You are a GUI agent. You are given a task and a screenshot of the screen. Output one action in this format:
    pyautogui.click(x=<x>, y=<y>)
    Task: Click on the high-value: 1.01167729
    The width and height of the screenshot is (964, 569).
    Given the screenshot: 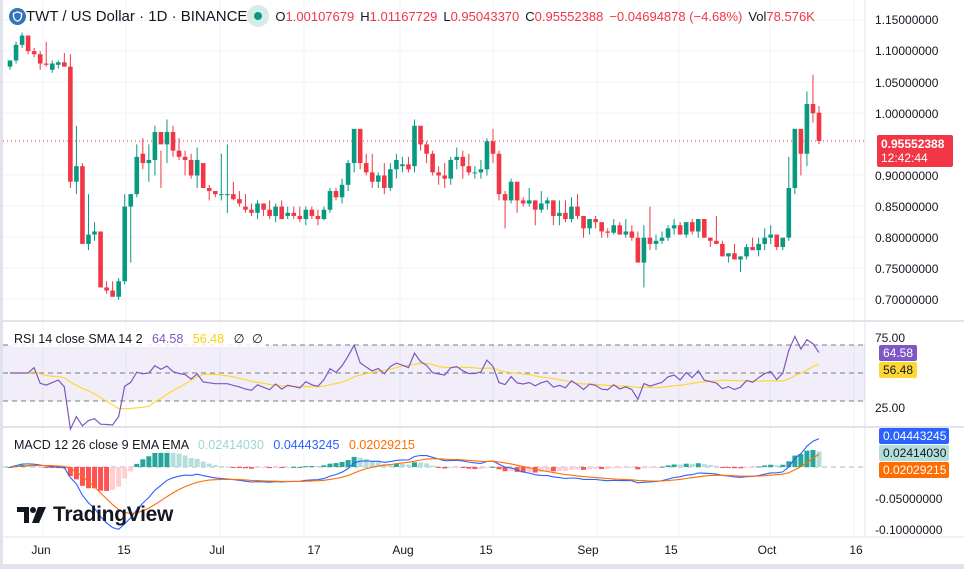 What is the action you would take?
    pyautogui.click(x=403, y=16)
    